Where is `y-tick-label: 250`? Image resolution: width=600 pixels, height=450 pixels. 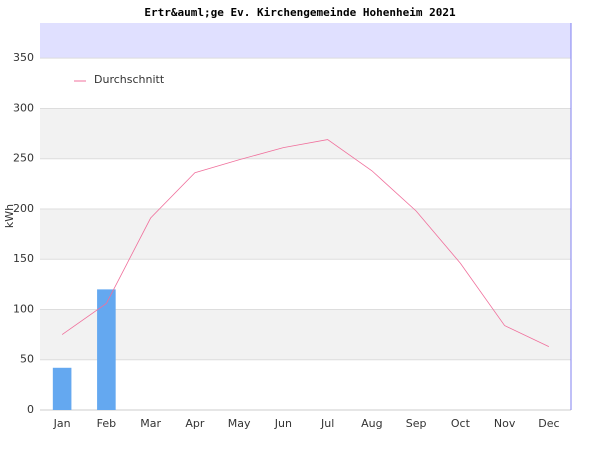
y-tick-label: 250 is located at coordinates (23, 158).